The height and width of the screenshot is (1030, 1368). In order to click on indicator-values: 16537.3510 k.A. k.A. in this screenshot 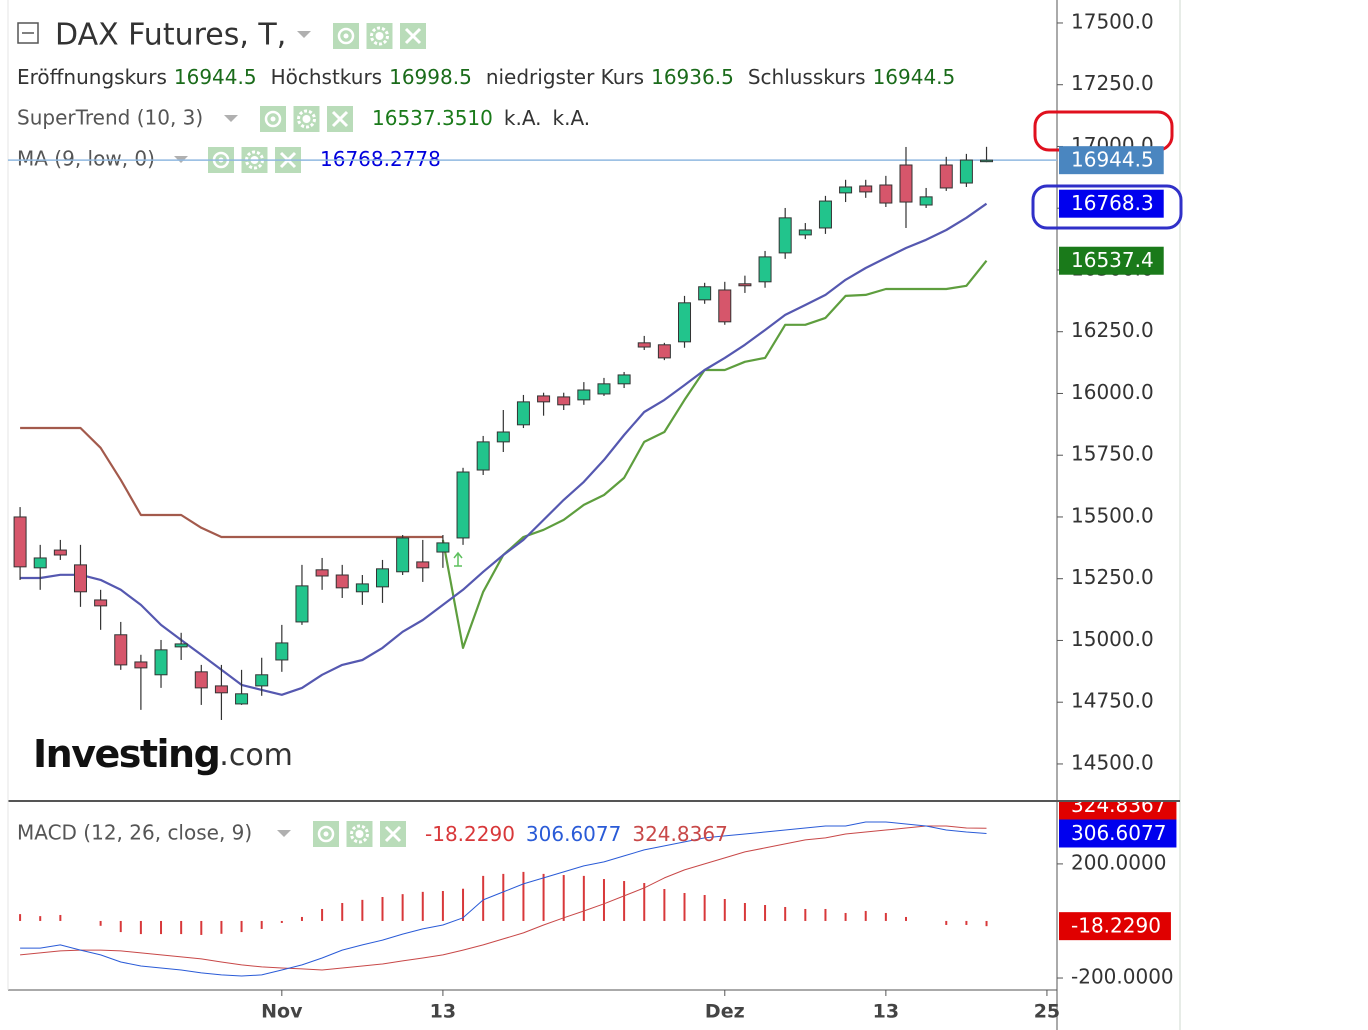, I will do `click(481, 118)`.